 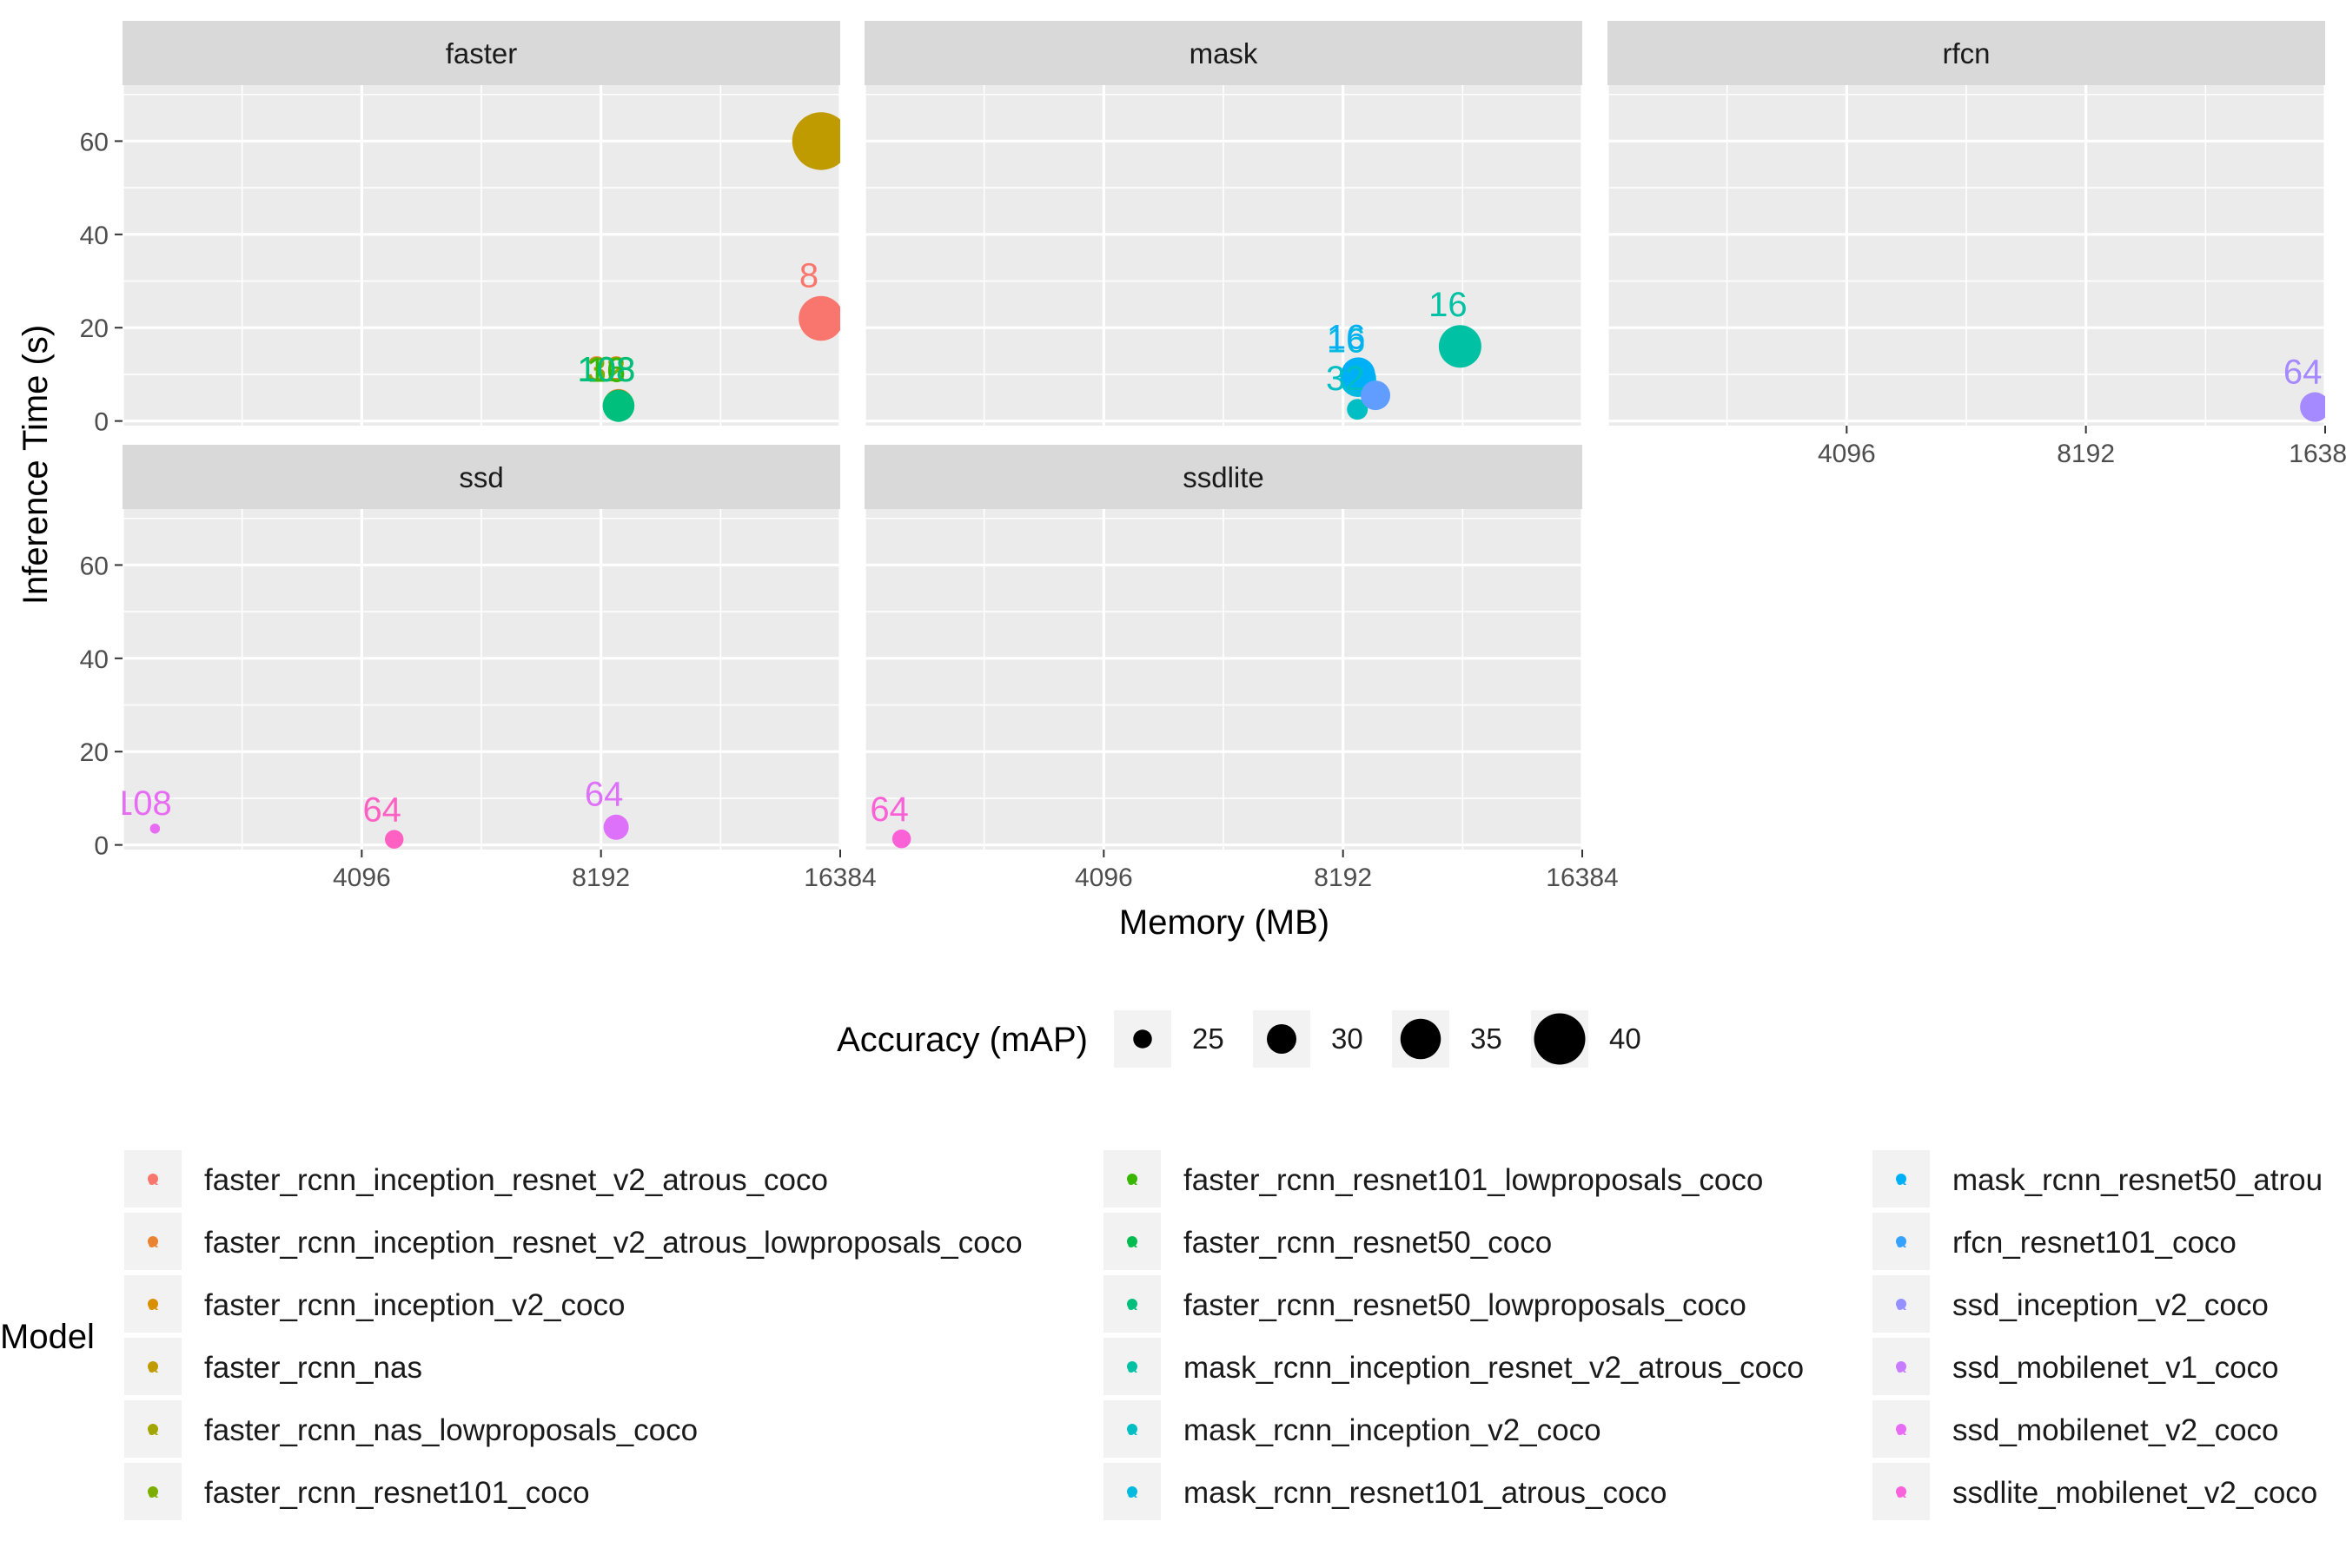 I want to click on color-legend-label: mask_rcnn_inception_v2_coco, so click(x=1392, y=1430).